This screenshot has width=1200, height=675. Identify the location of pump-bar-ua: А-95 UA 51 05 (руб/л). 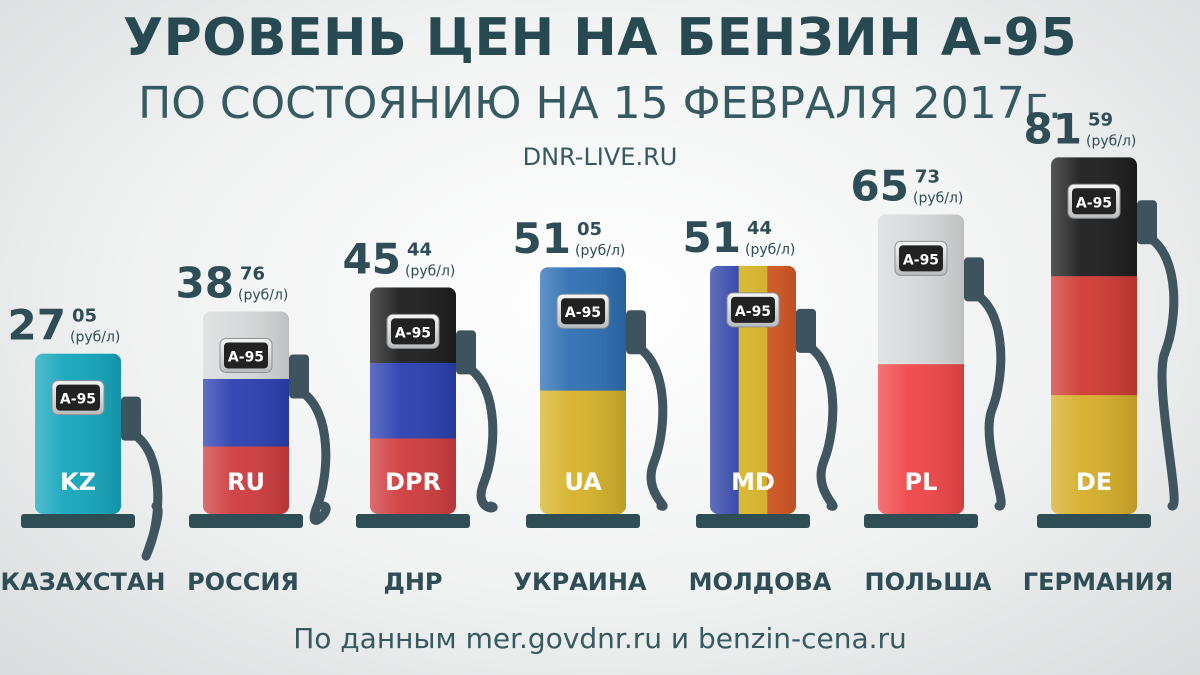
(590, 371).